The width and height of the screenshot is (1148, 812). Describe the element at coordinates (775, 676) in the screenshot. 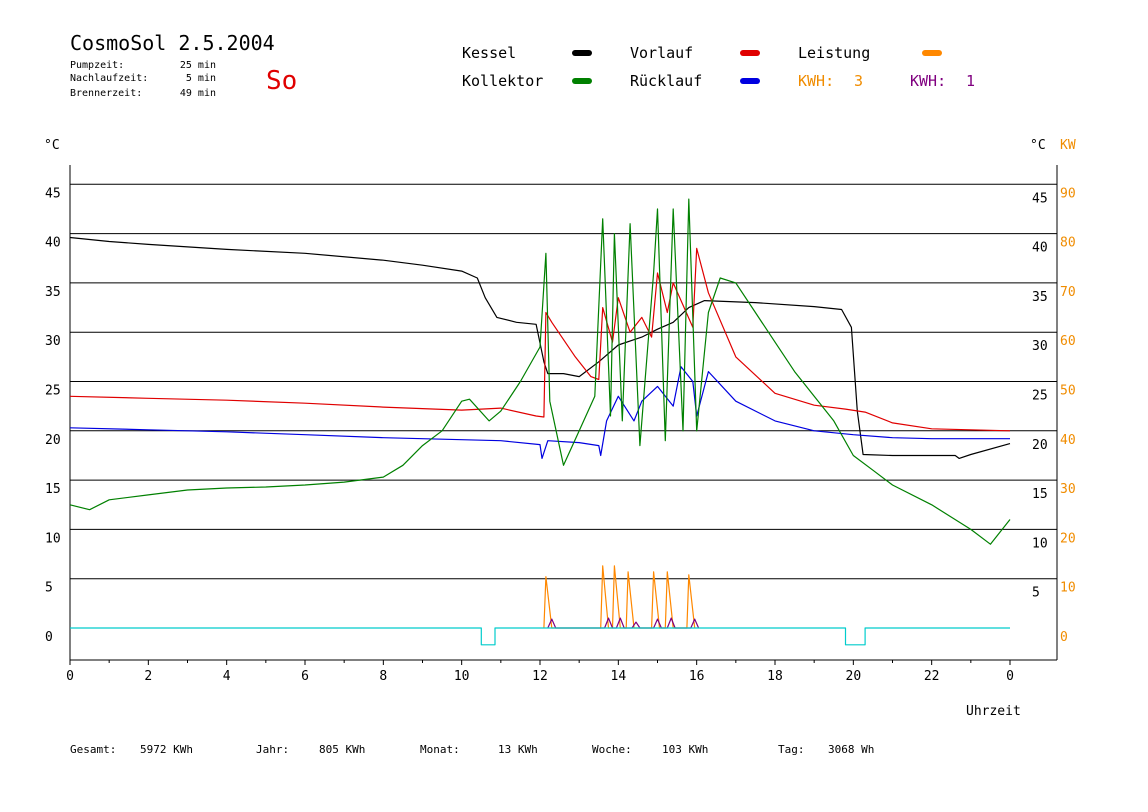

I see `x-tick-label: 18` at that location.